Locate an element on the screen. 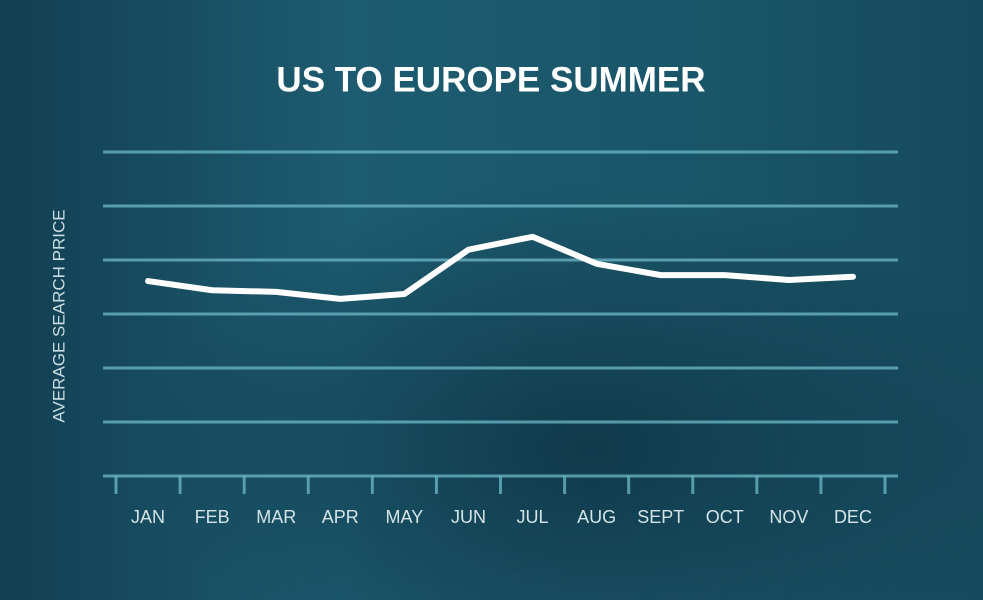  chart-title: US TO EUROPE SUMMER is located at coordinates (490, 79).